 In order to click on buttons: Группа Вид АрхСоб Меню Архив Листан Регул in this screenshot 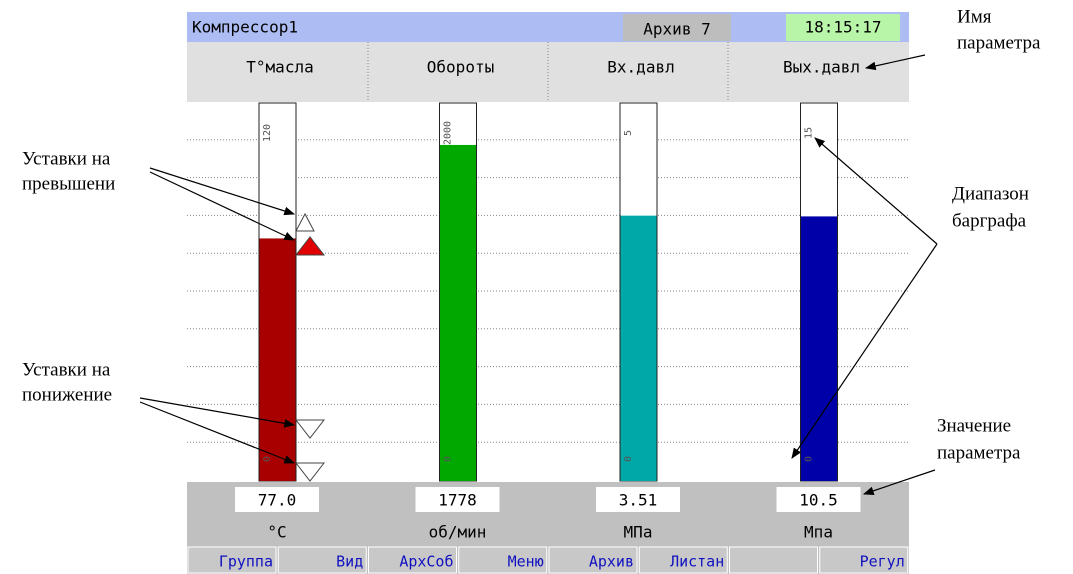, I will do `click(548, 560)`.